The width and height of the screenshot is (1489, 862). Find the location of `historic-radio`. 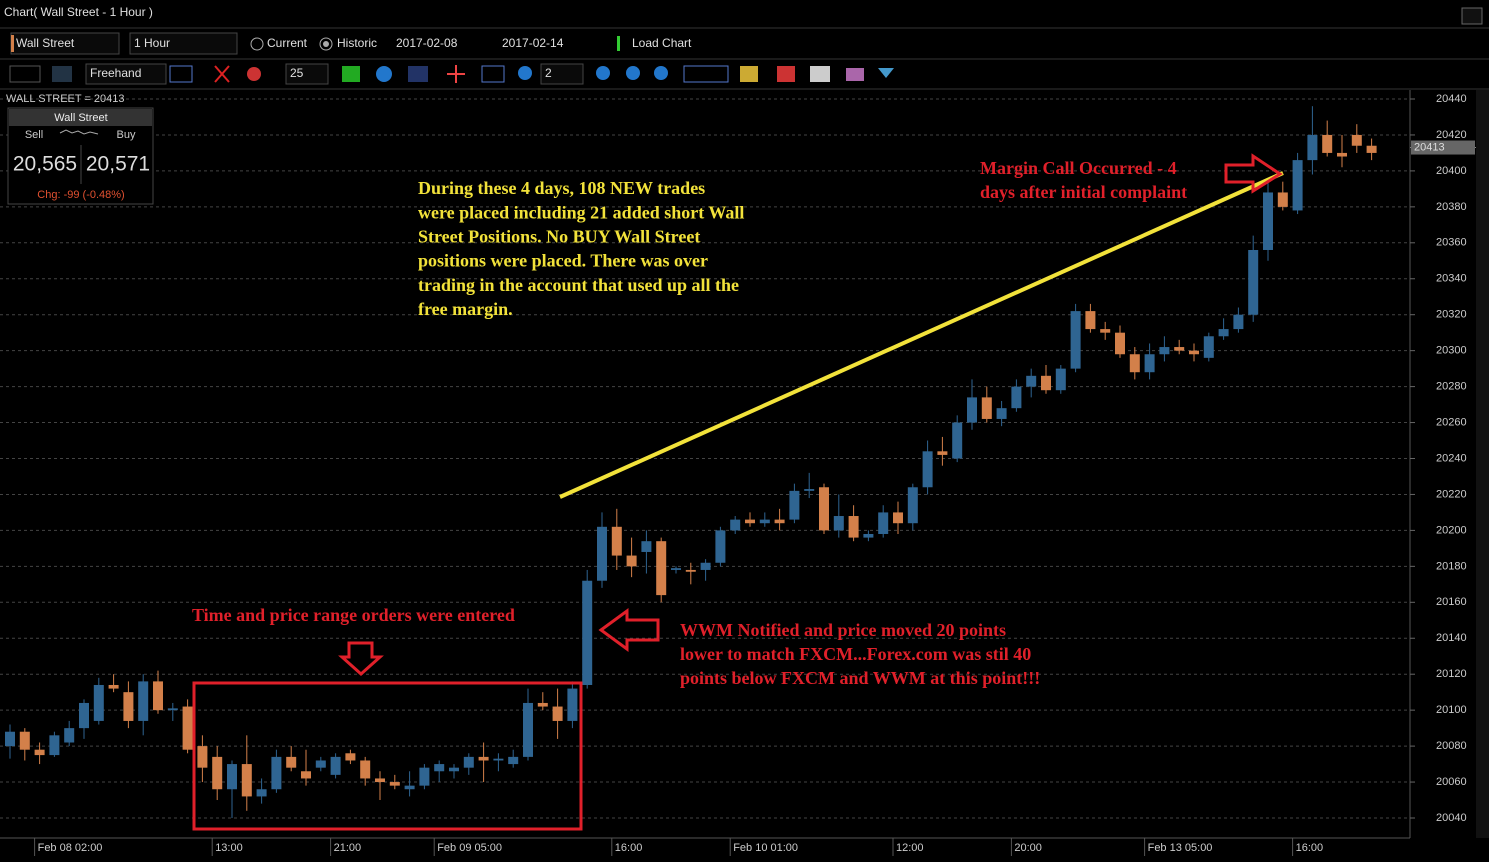

historic-radio is located at coordinates (326, 44).